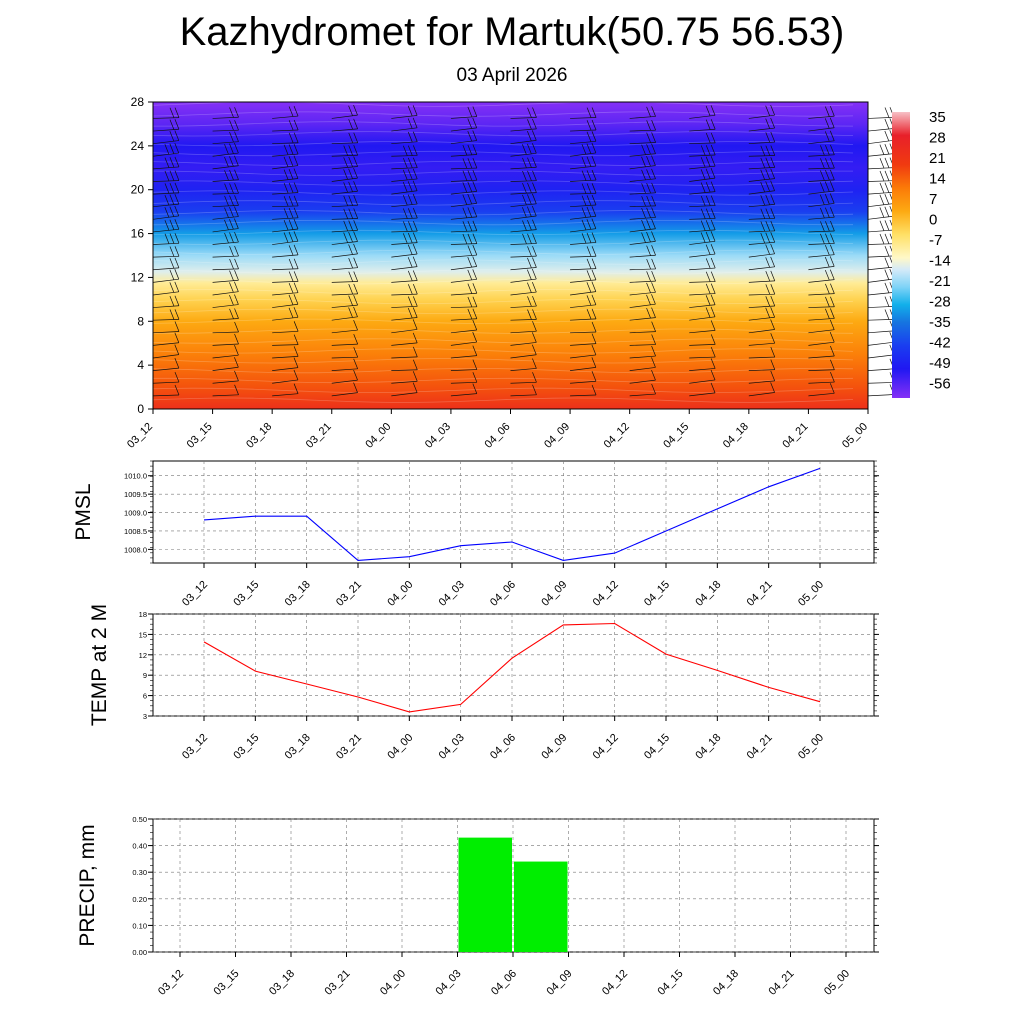 This screenshot has height=1024, width=1024. I want to click on temp-panel-ylabel: TEMP at 2 M, so click(99, 665).